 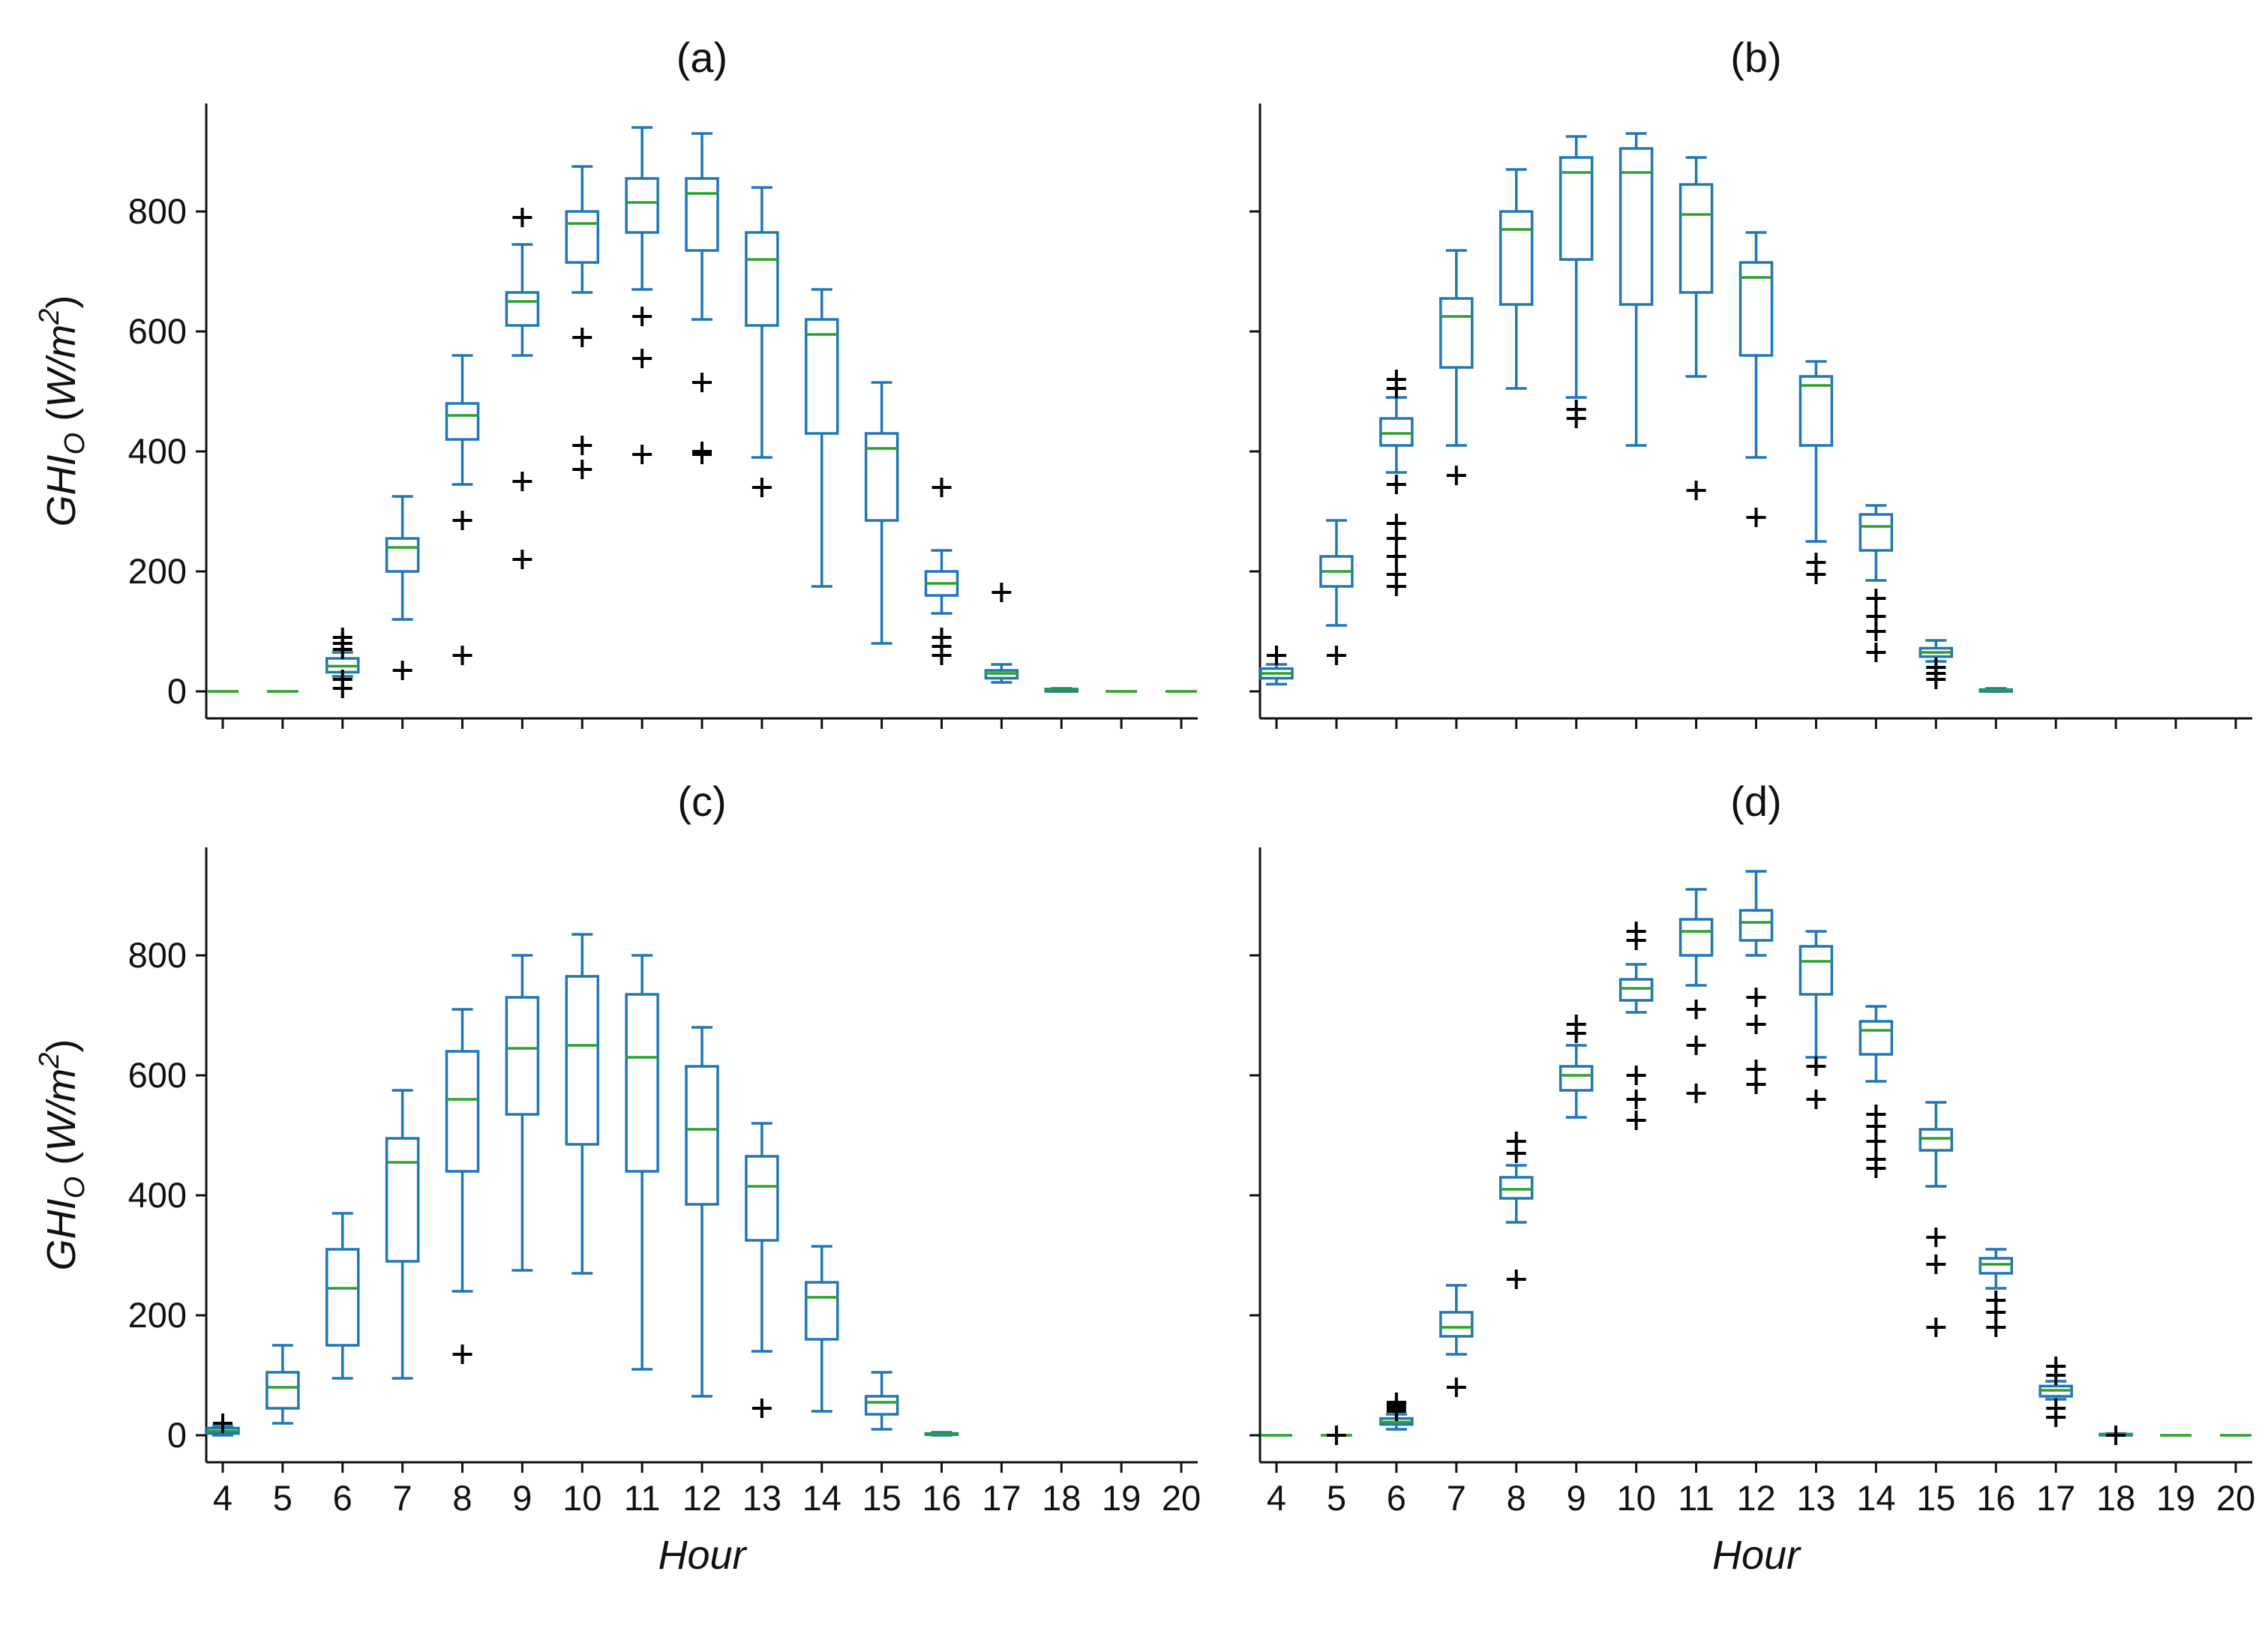 What do you see at coordinates (222, 1498) in the screenshot?
I see `x-tick-label: 4` at bounding box center [222, 1498].